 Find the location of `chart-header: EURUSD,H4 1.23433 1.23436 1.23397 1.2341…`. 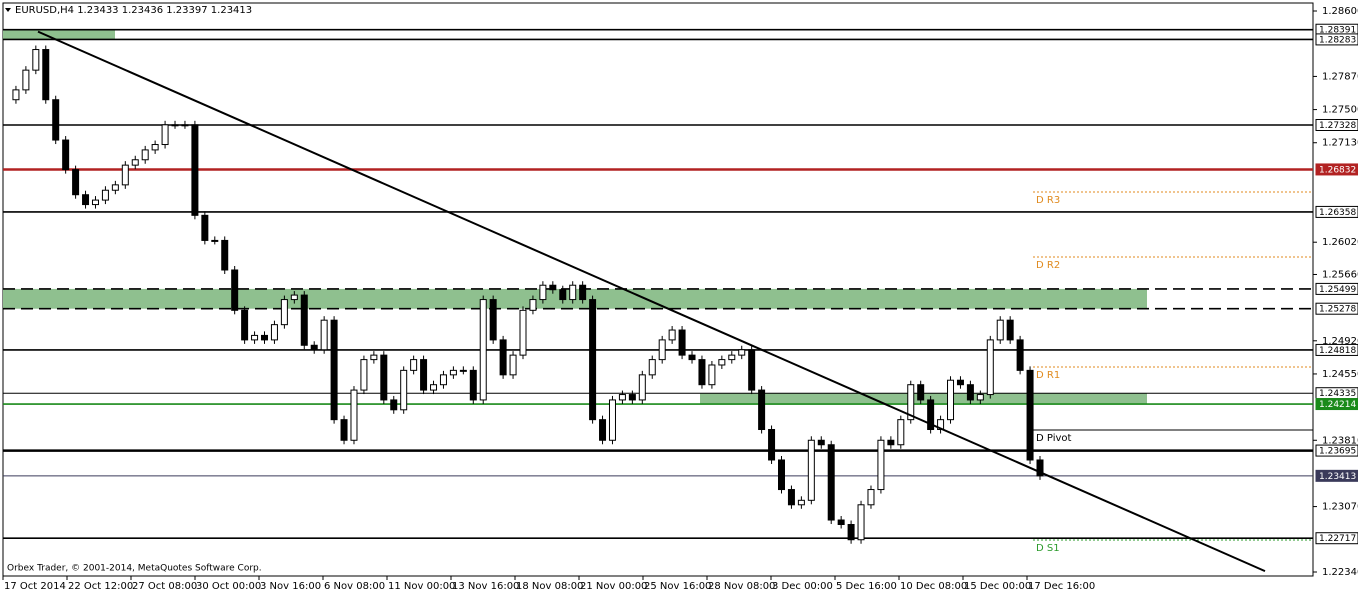

chart-header: EURUSD,H4 1.23433 1.23436 1.23397 1.2341… is located at coordinates (133, 10).